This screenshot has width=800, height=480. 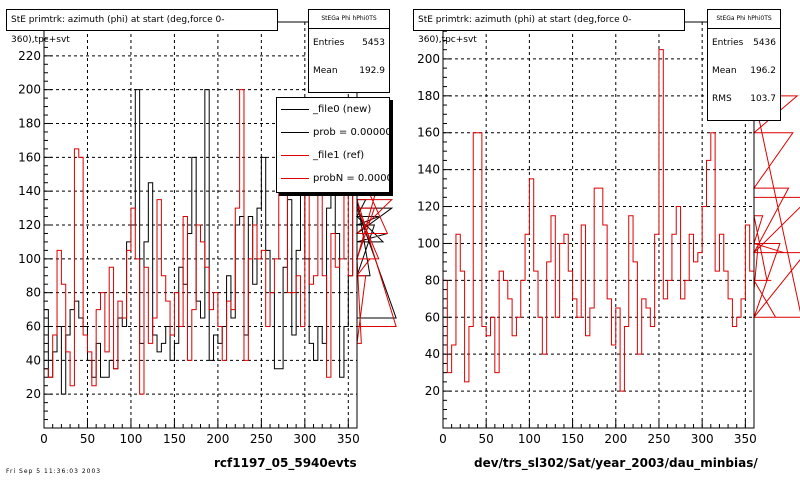 What do you see at coordinates (763, 99) in the screenshot?
I see `stats-value: 103.7` at bounding box center [763, 99].